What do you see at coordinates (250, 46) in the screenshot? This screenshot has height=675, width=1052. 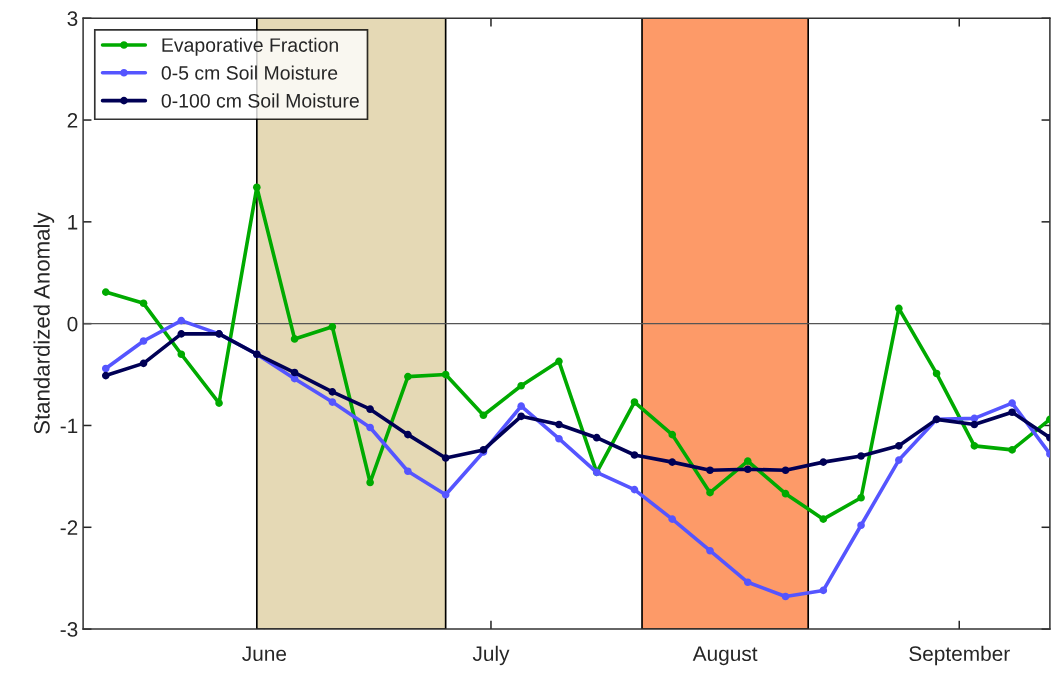 I see `legend-label: Evaporative Fraction` at bounding box center [250, 46].